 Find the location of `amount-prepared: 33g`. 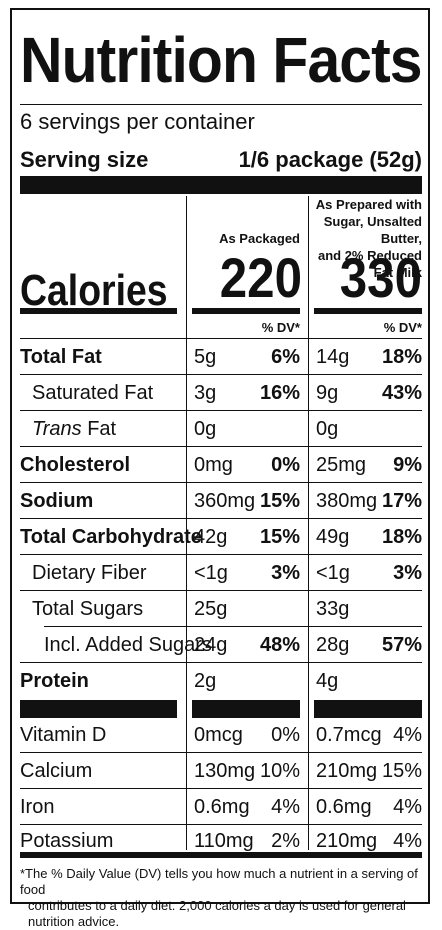

amount-prepared: 33g is located at coordinates (333, 609).